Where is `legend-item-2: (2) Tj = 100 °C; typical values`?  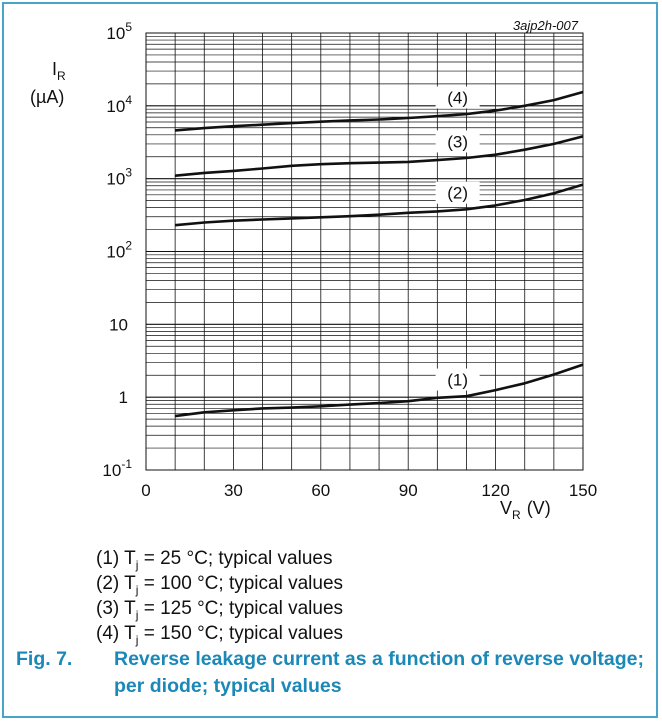 legend-item-2: (2) Tj = 100 °C; typical values is located at coordinates (220, 584).